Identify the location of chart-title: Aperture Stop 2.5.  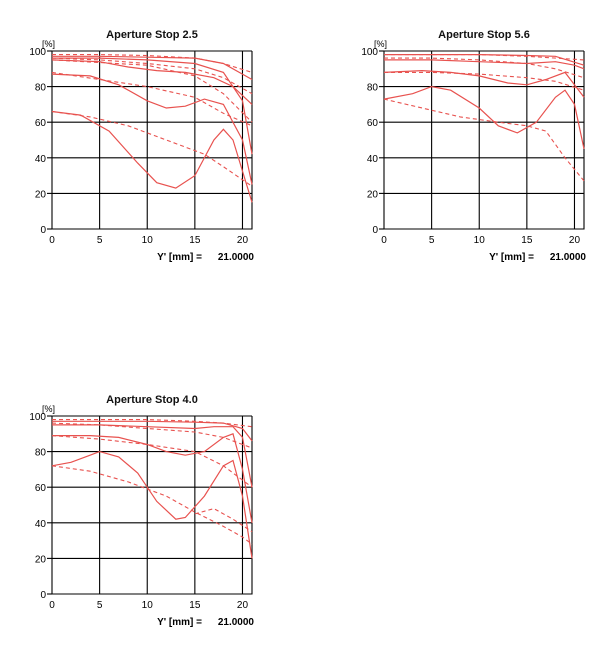
(152, 35).